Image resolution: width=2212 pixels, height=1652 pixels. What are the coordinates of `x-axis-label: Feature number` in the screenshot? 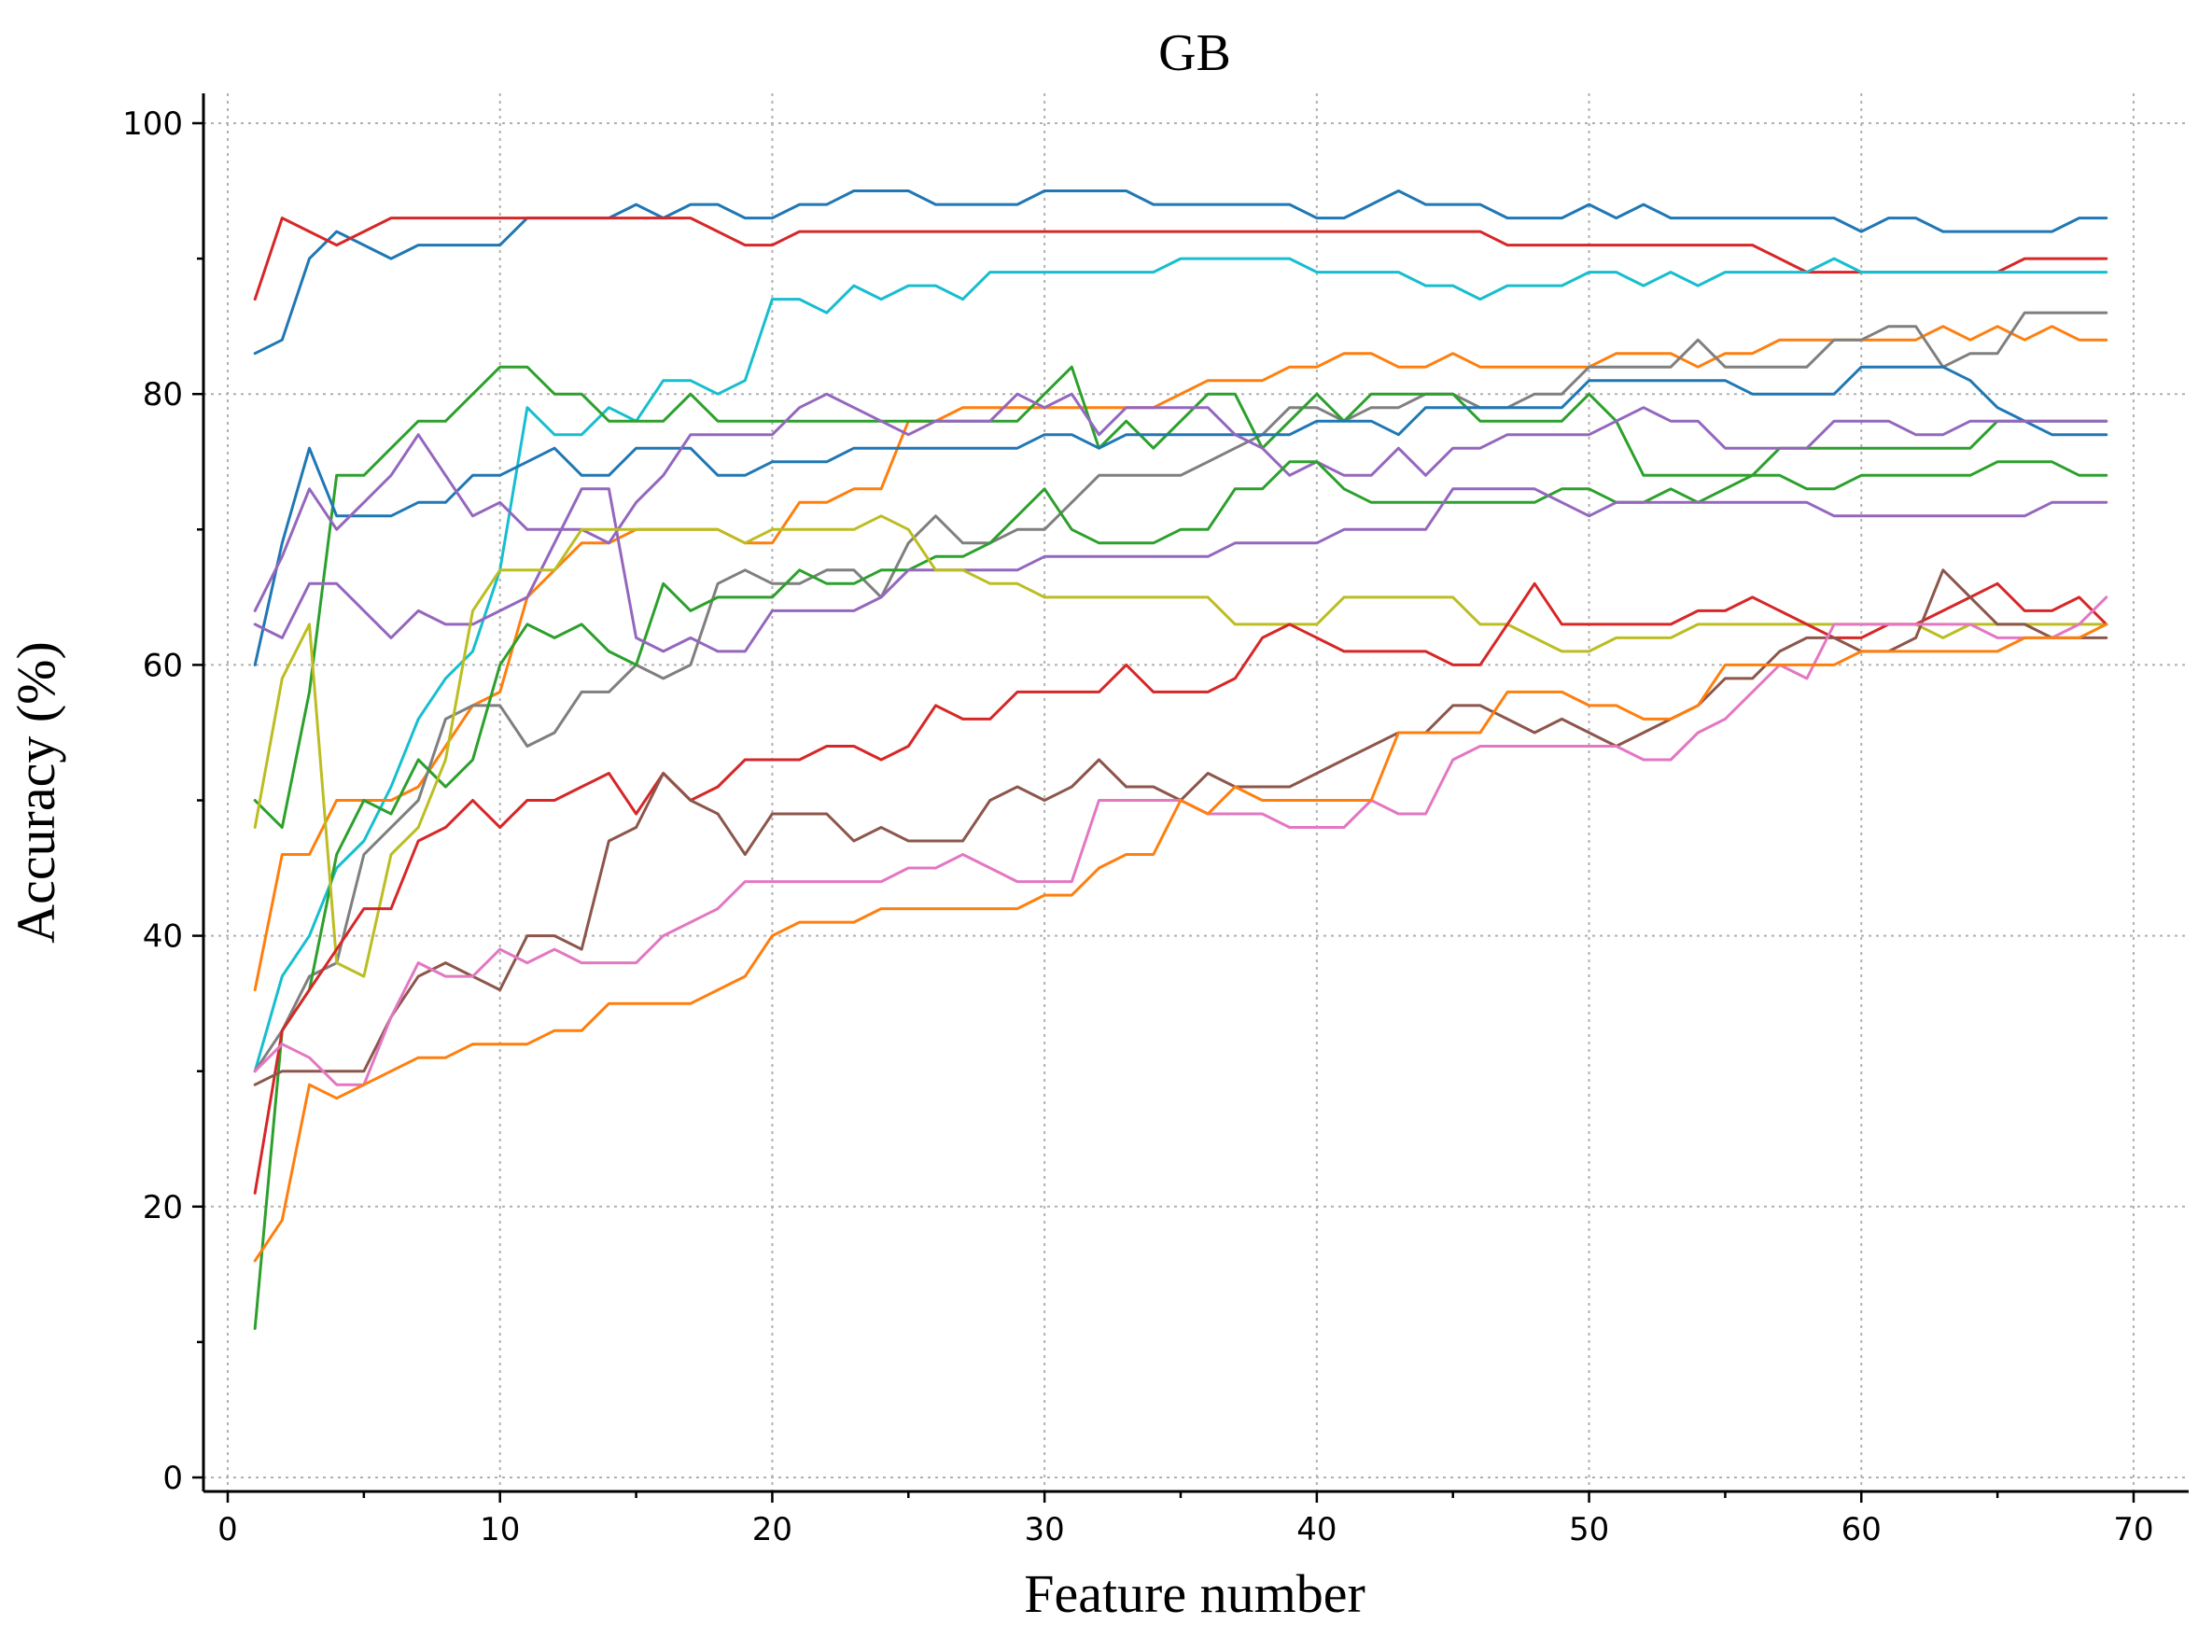 It's located at (1194, 1593).